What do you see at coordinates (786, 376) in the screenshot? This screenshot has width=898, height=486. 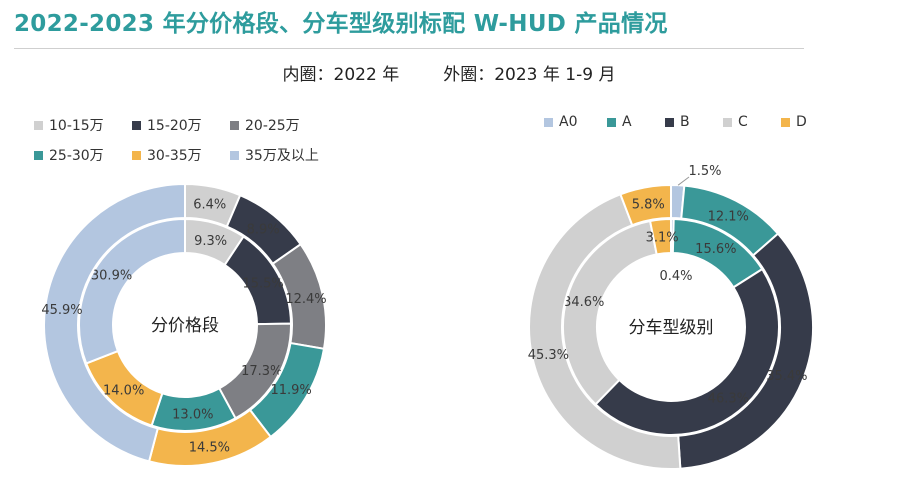 I see `outer-ring-data-label: 35.4%` at bounding box center [786, 376].